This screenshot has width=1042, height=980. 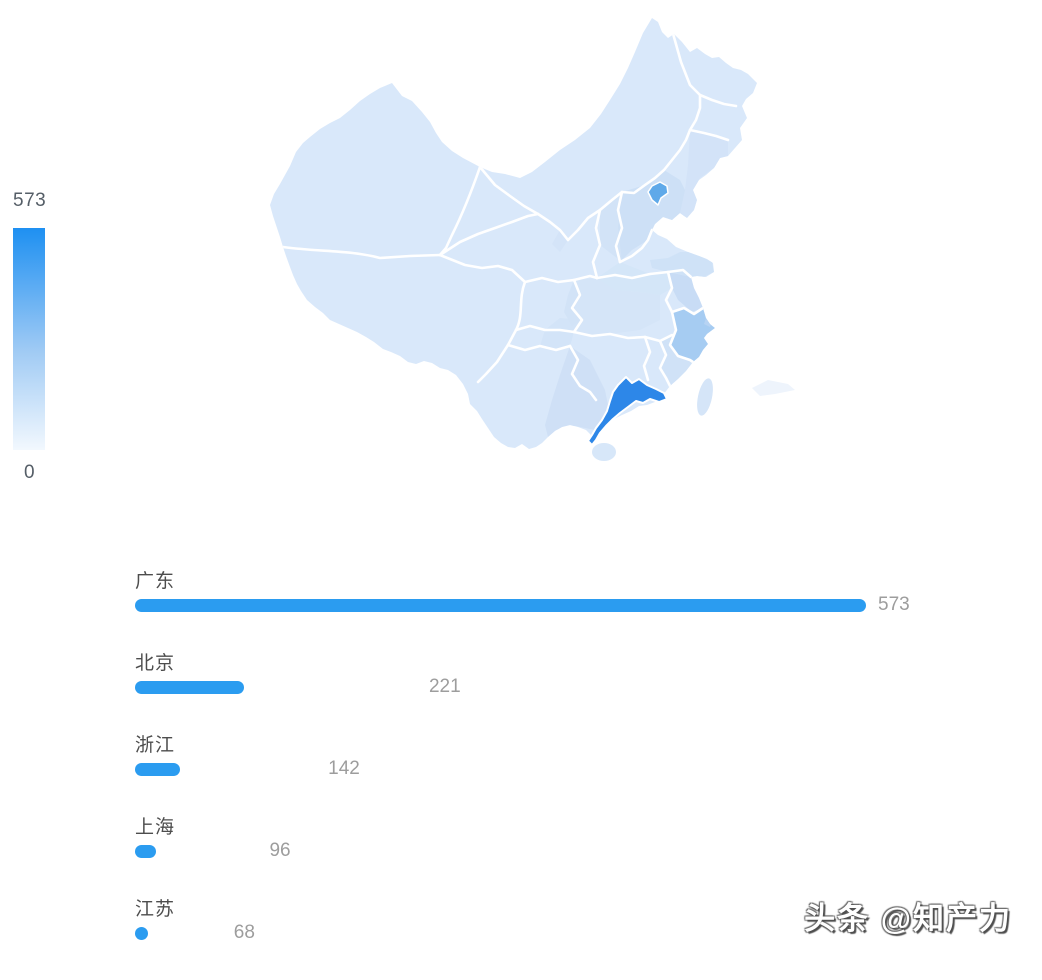 What do you see at coordinates (692, 335) in the screenshot?
I see `region-zhejiang` at bounding box center [692, 335].